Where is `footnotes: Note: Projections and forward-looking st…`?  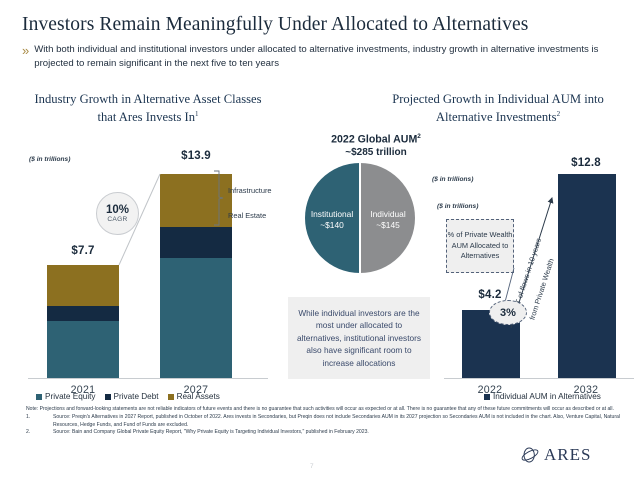 footnotes: Note: Projections and forward-looking st… is located at coordinates (326, 421).